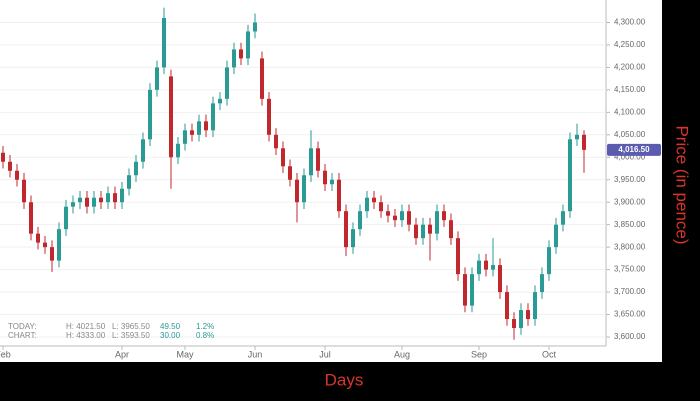  What do you see at coordinates (630, 246) in the screenshot?
I see `y-tick-label: 3,800.00` at bounding box center [630, 246].